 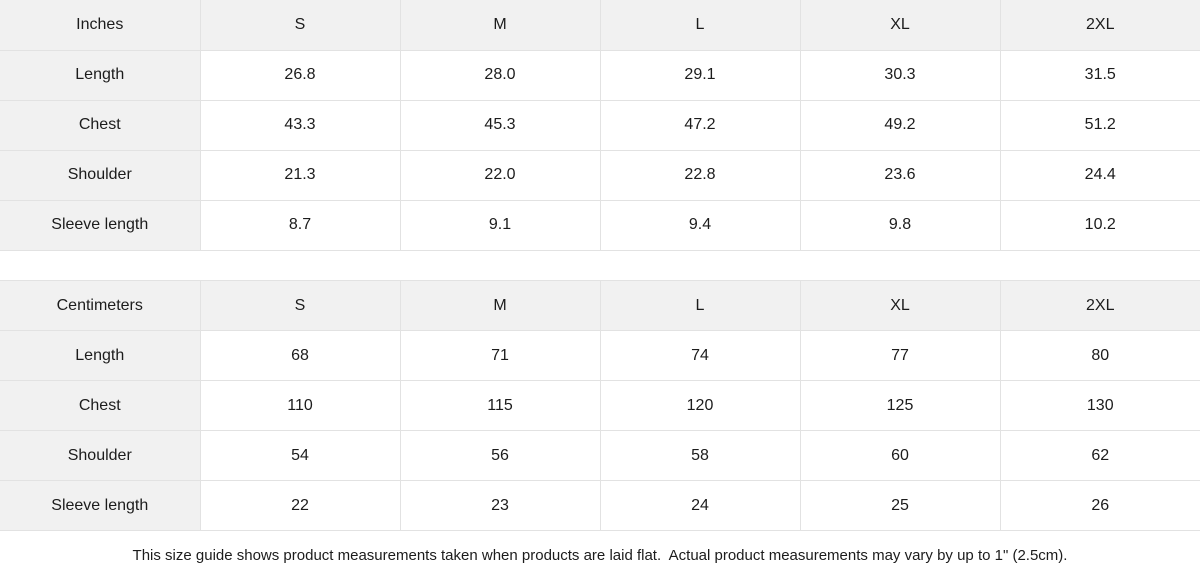 What do you see at coordinates (300, 75) in the screenshot?
I see `cell-length-s: 26.8` at bounding box center [300, 75].